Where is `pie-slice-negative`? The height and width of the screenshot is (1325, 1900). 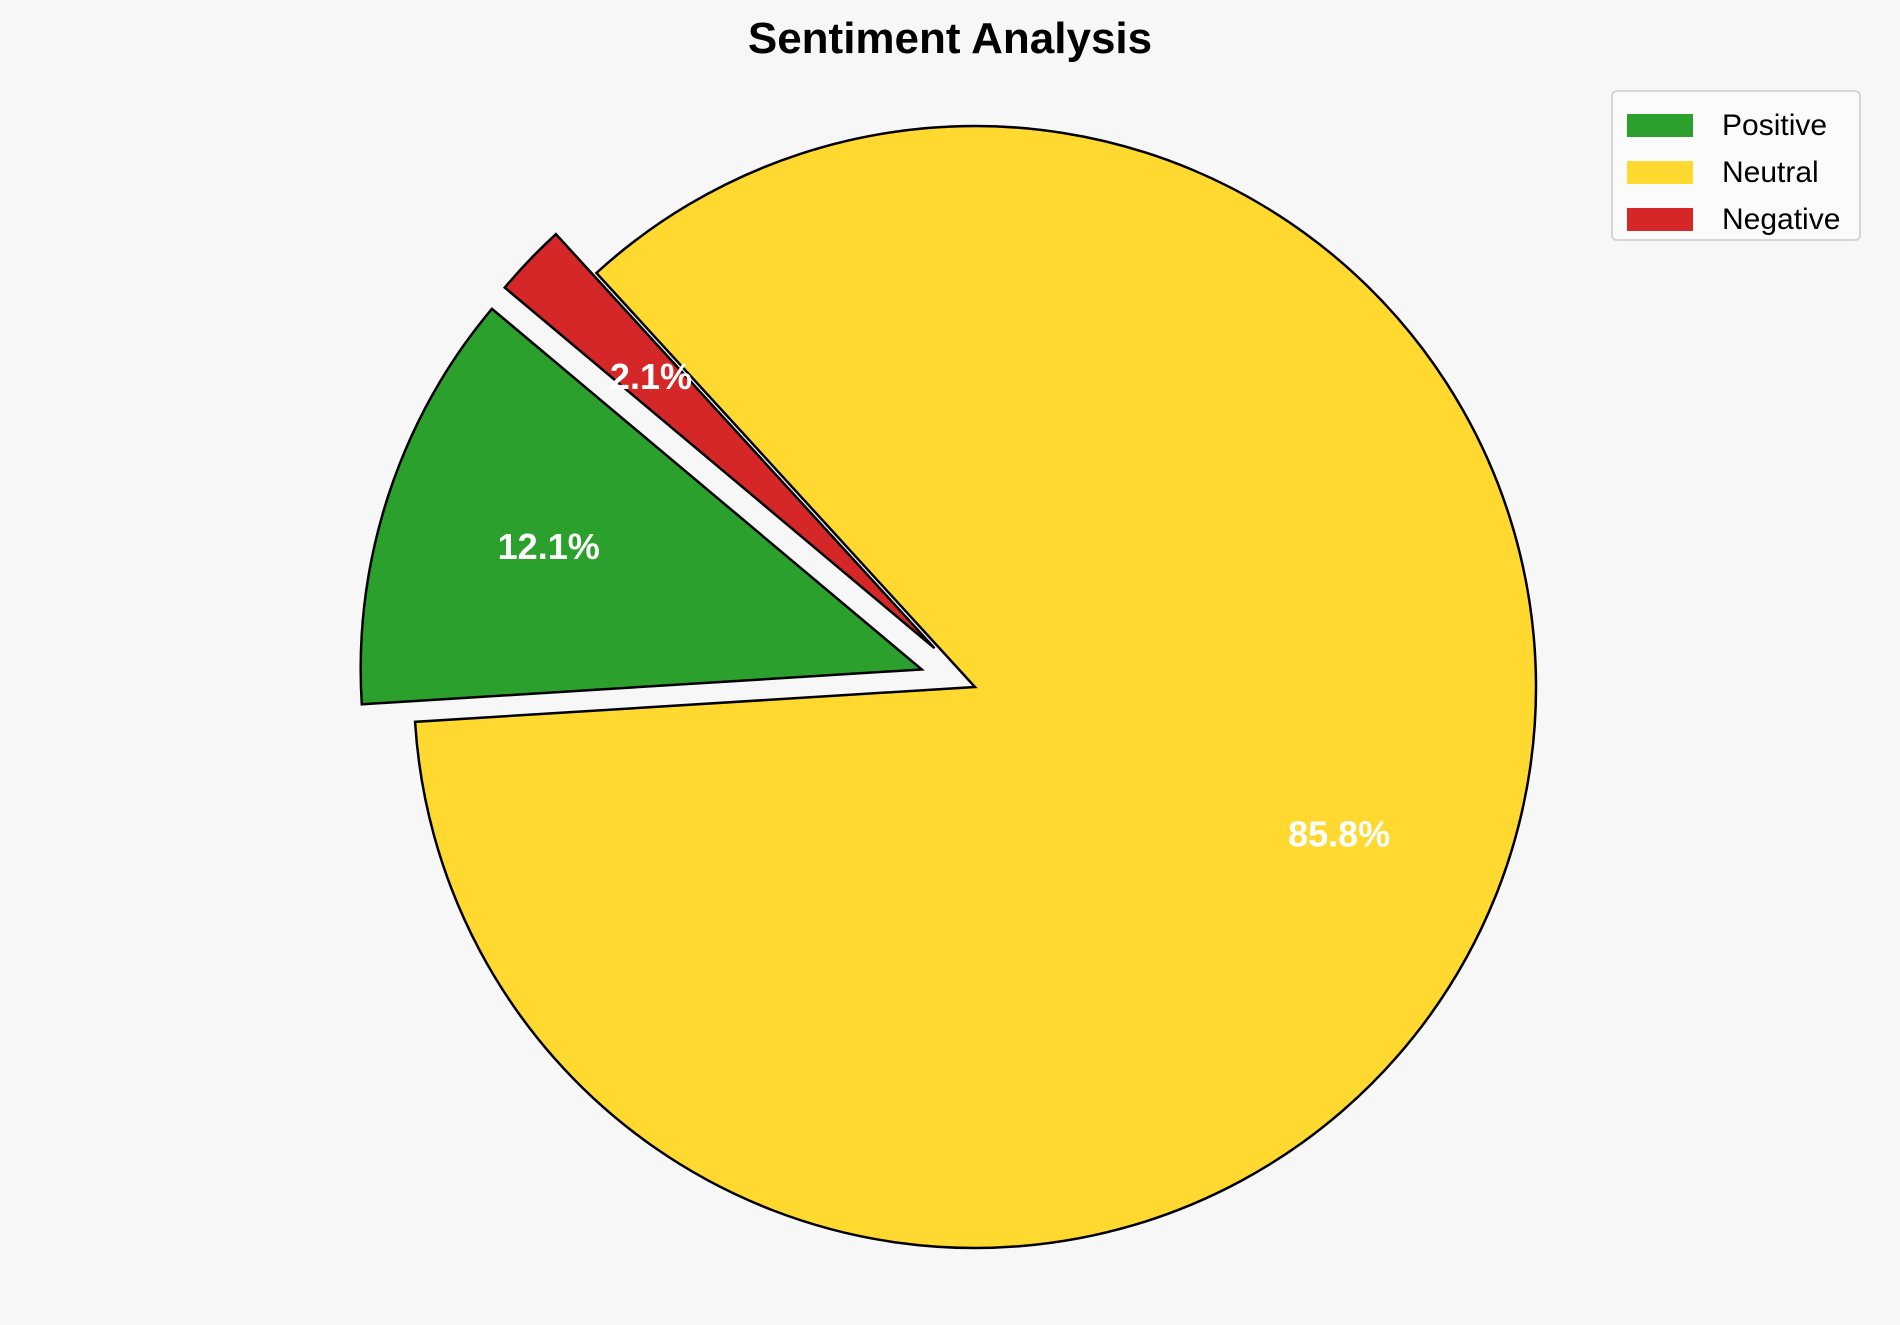 pie-slice-negative is located at coordinates (719, 441).